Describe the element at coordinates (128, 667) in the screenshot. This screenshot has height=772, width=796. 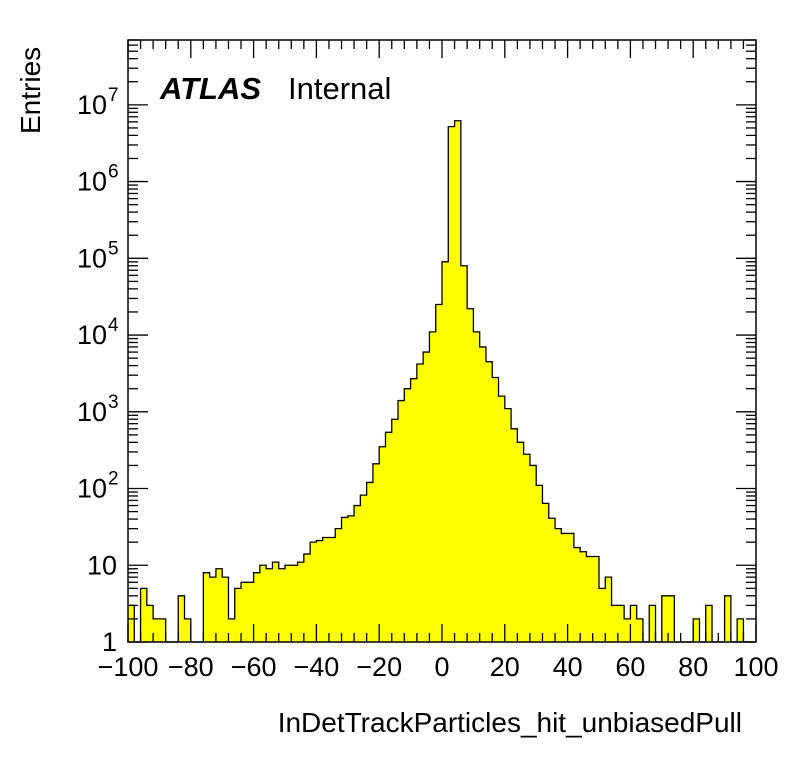
I see `x-tick-label: −100` at that location.